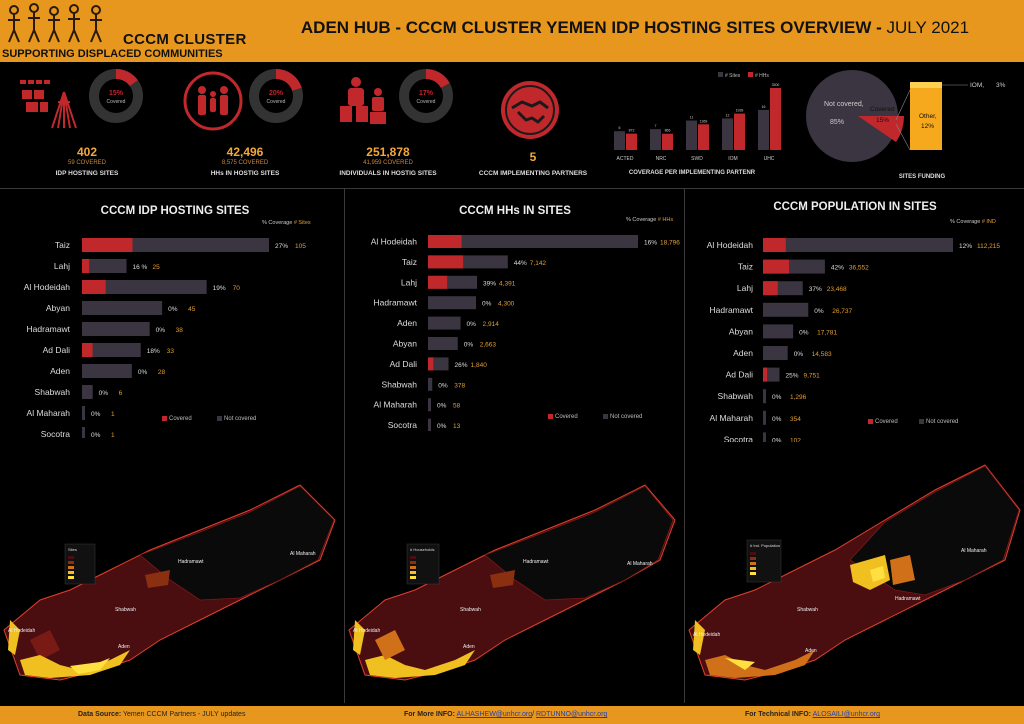 The height and width of the screenshot is (724, 1024). I want to click on category-label: Al Hodeidah, so click(730, 245).